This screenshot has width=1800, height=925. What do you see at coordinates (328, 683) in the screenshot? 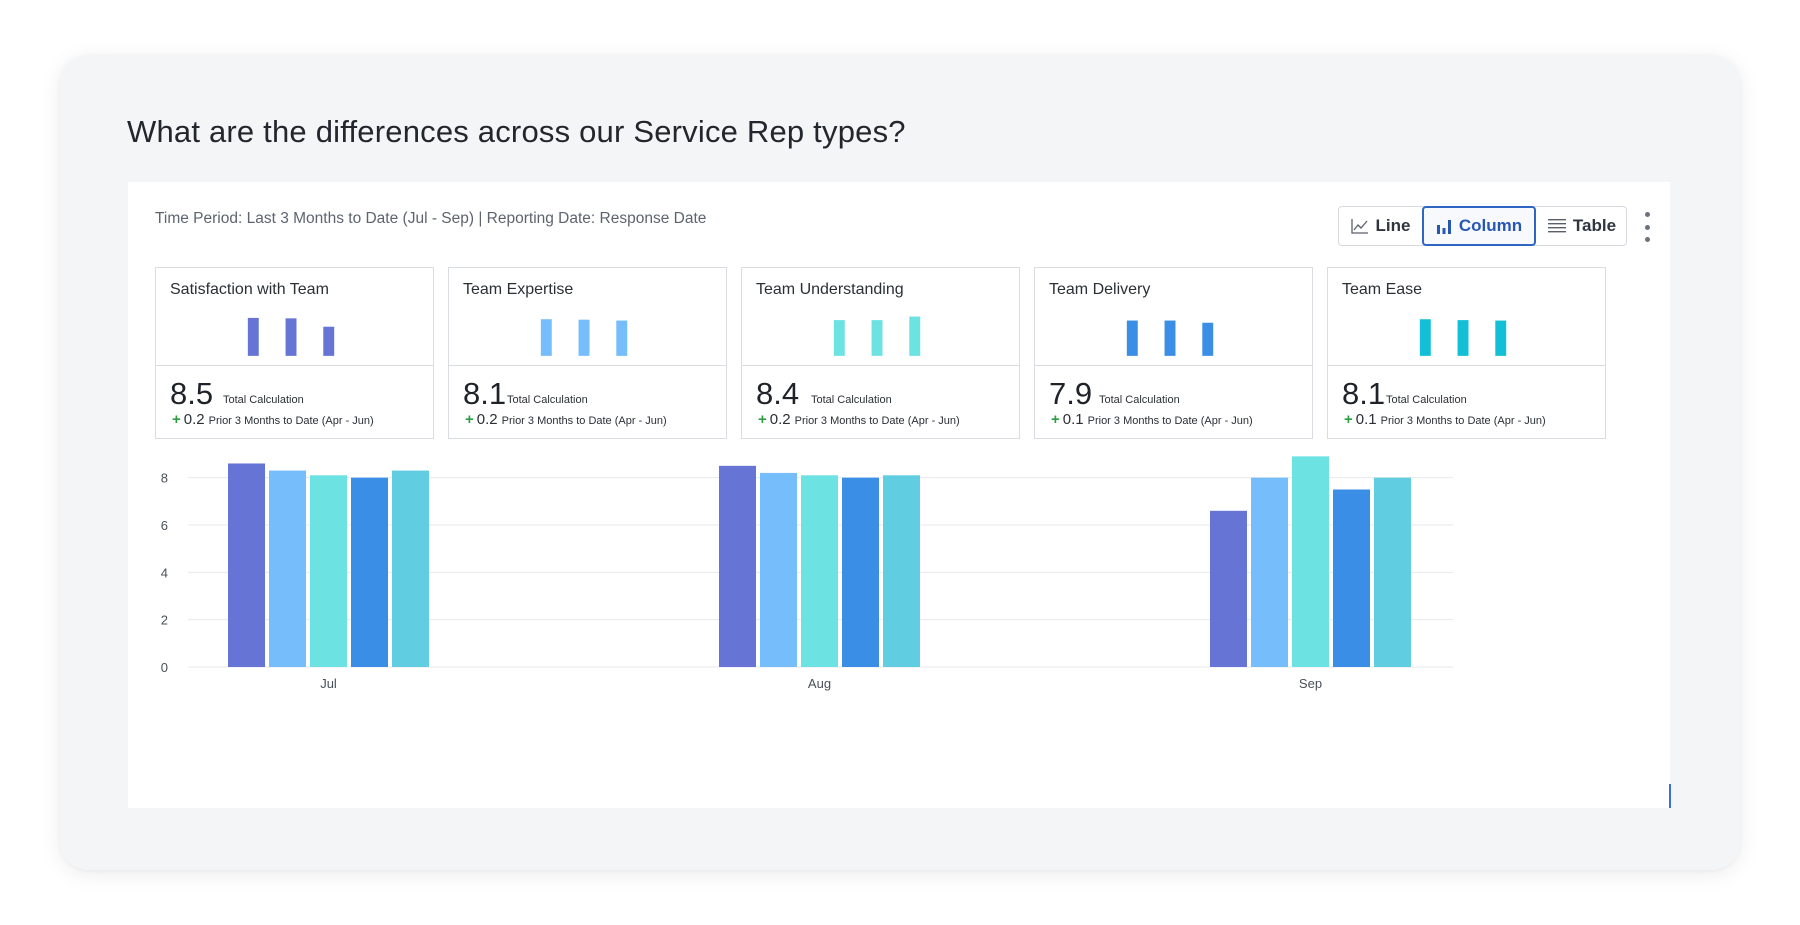
I see `x-tick-label: Jul` at bounding box center [328, 683].